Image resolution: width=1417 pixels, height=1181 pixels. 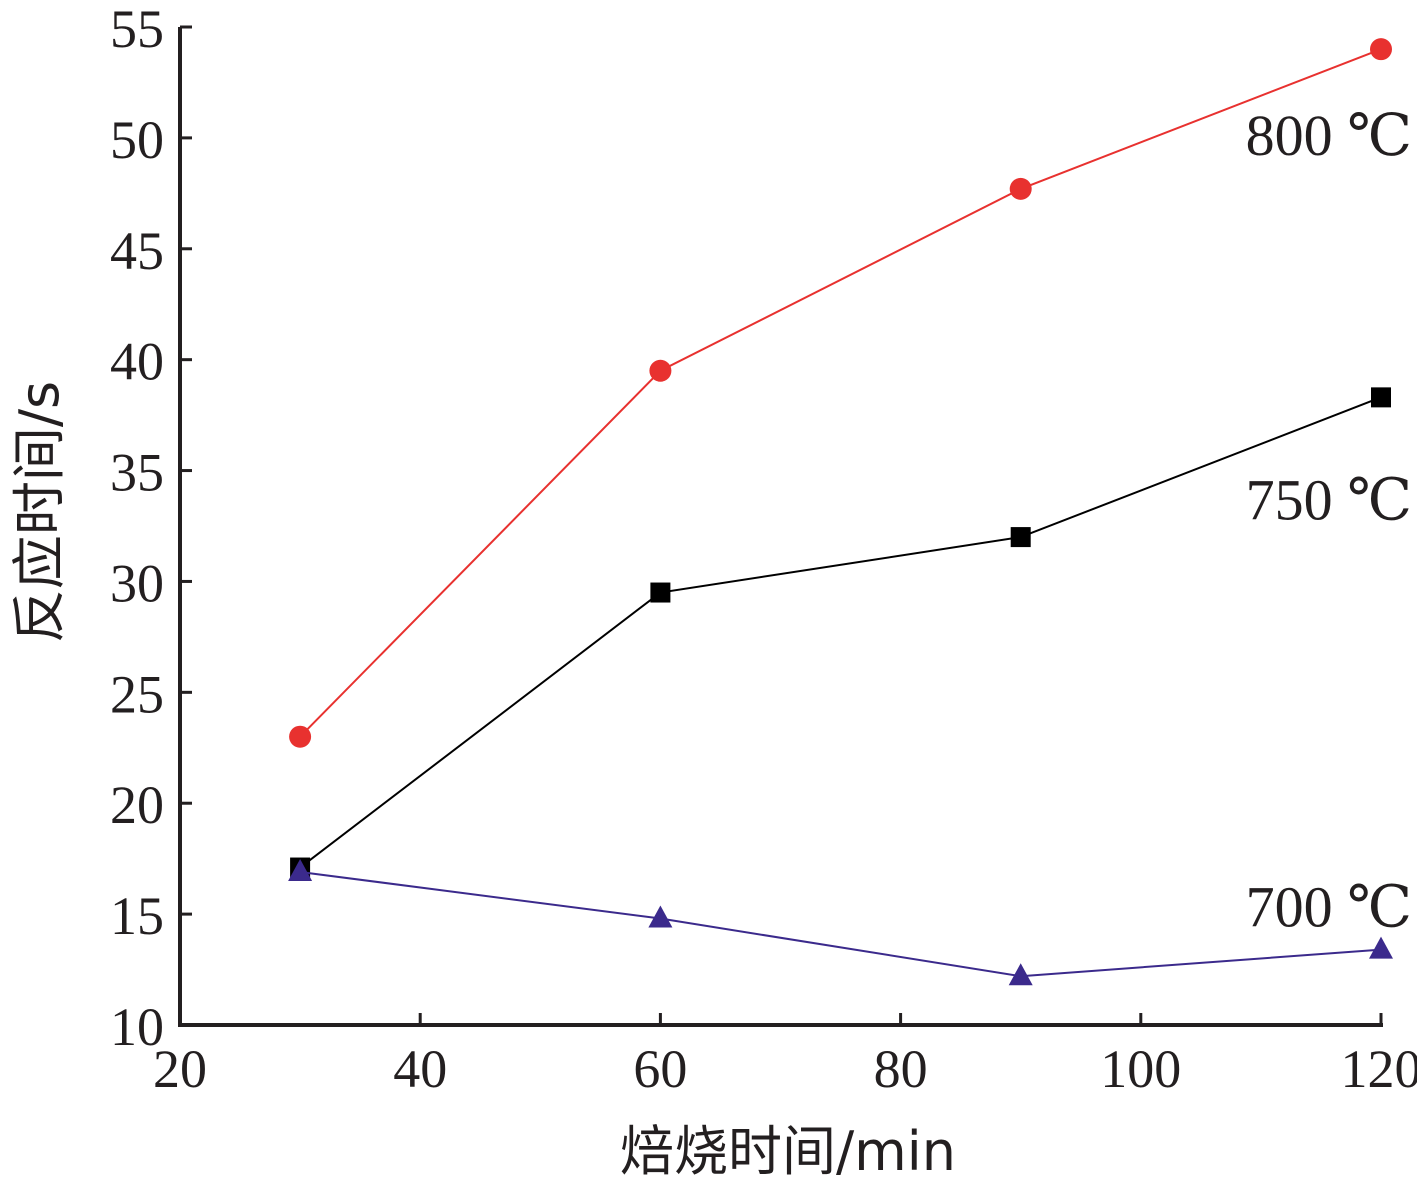 I want to click on x-axis-title: 焙烧时间/min, so click(x=788, y=1150).